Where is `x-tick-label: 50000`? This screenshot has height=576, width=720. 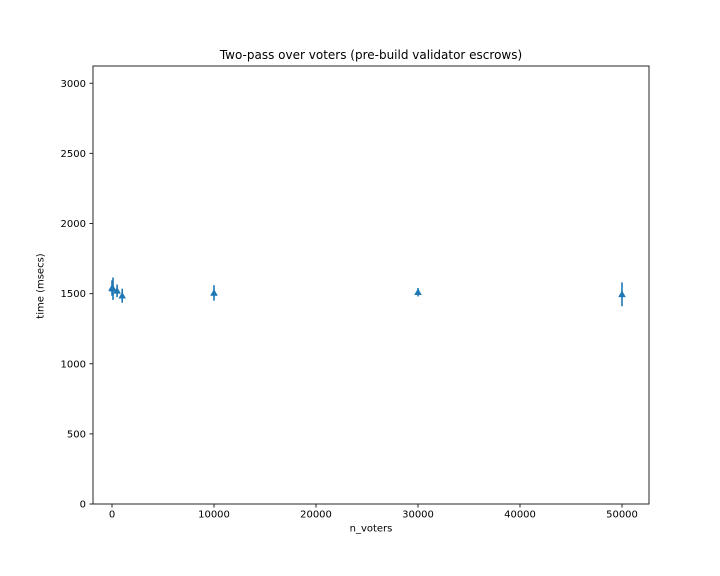 x-tick-label: 50000 is located at coordinates (622, 515).